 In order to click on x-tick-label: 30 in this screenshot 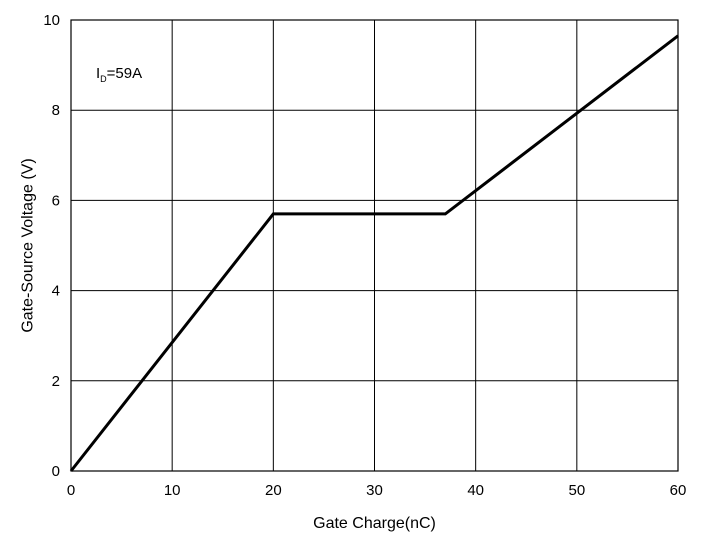, I will do `click(374, 490)`.